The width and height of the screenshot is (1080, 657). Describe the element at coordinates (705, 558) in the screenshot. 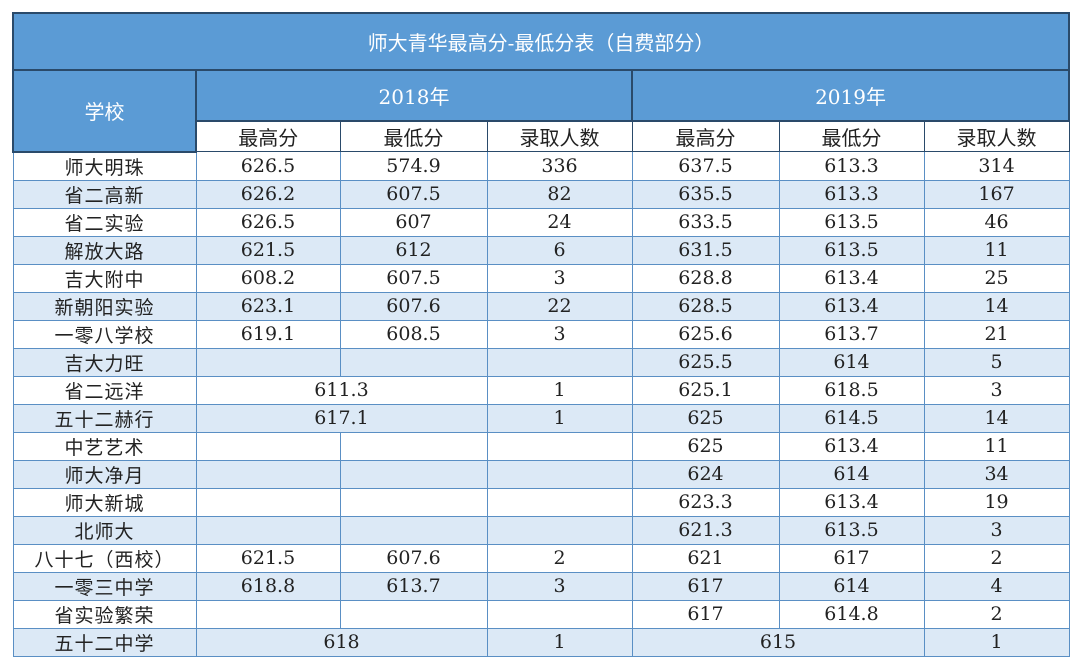

I see `max-score-cell: 621` at that location.